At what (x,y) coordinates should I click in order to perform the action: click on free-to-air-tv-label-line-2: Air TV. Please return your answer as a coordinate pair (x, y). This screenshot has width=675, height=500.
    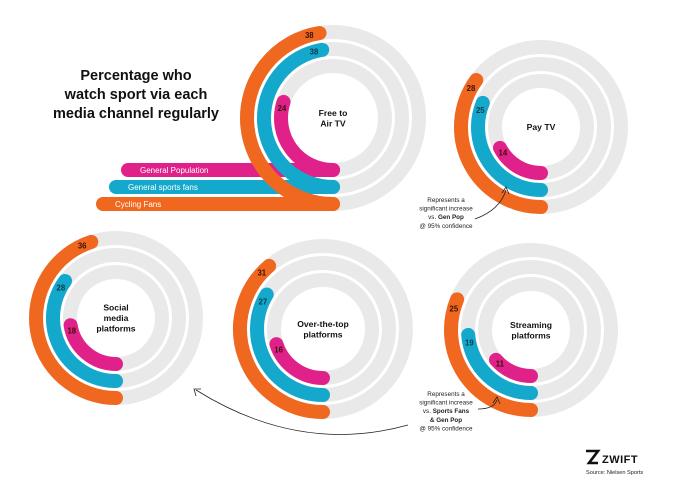
    Looking at the image, I should click on (333, 123).